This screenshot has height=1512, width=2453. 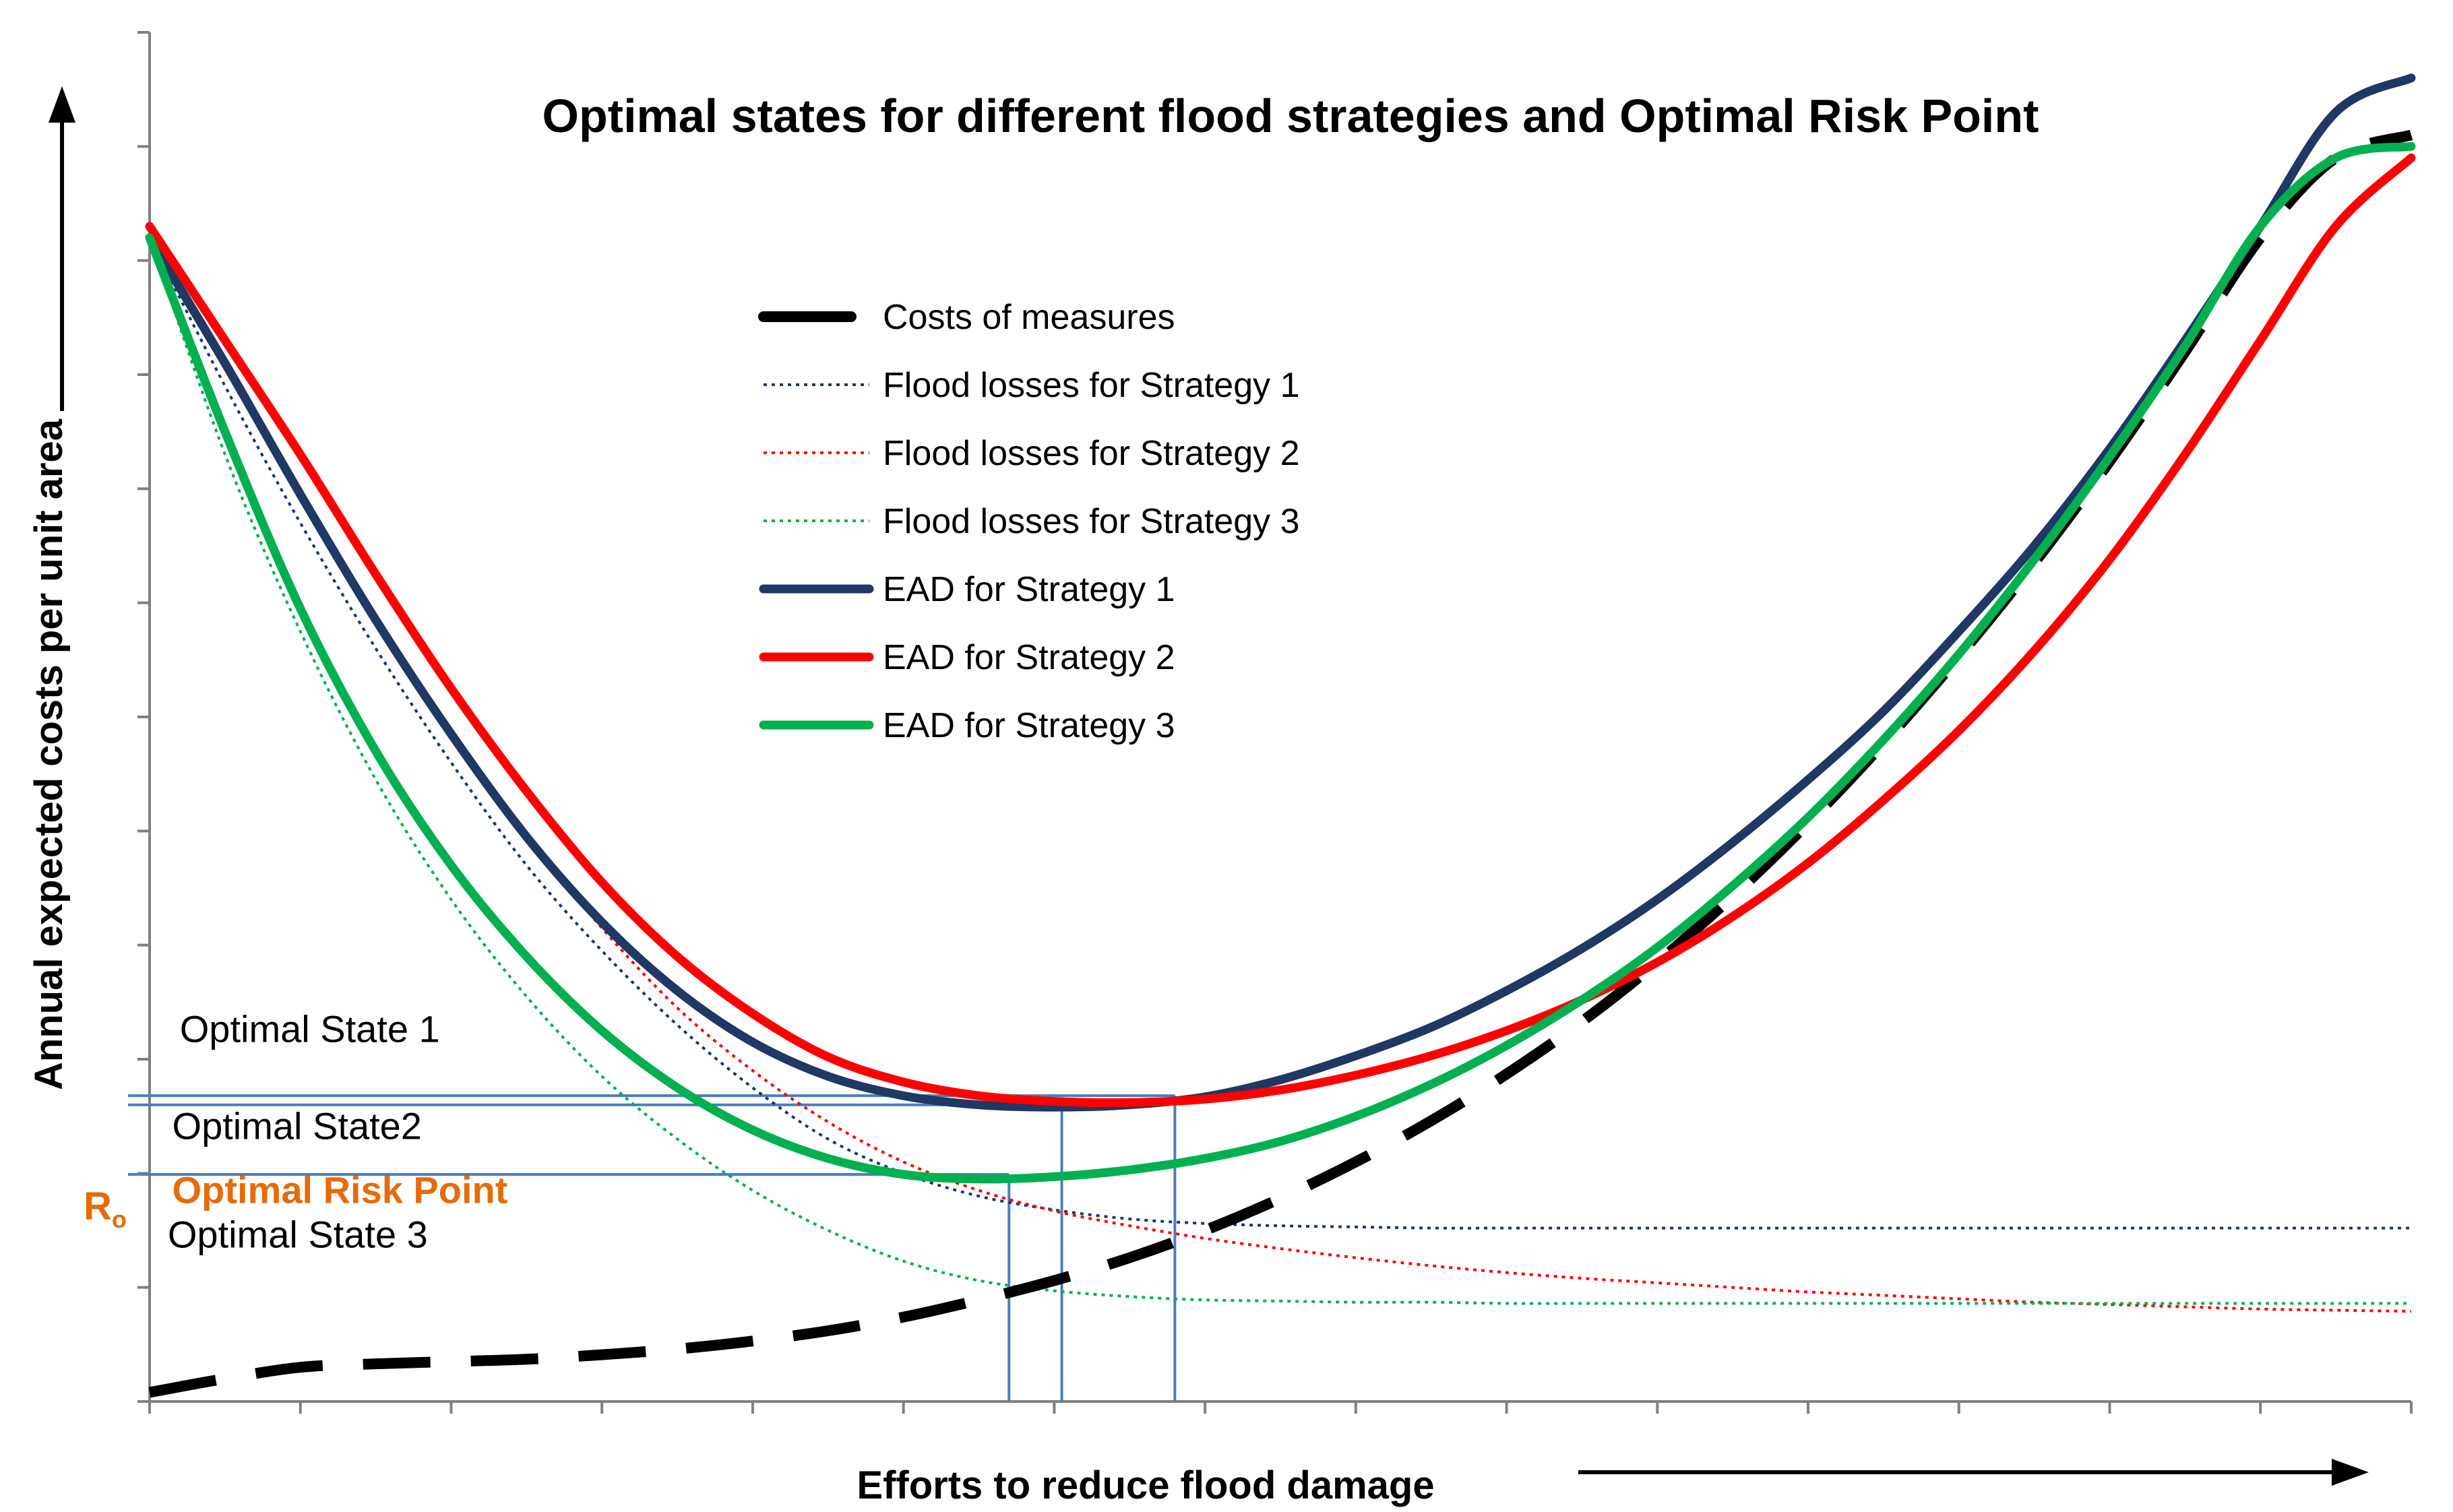 I want to click on y-axis-arrow, so click(x=62, y=248).